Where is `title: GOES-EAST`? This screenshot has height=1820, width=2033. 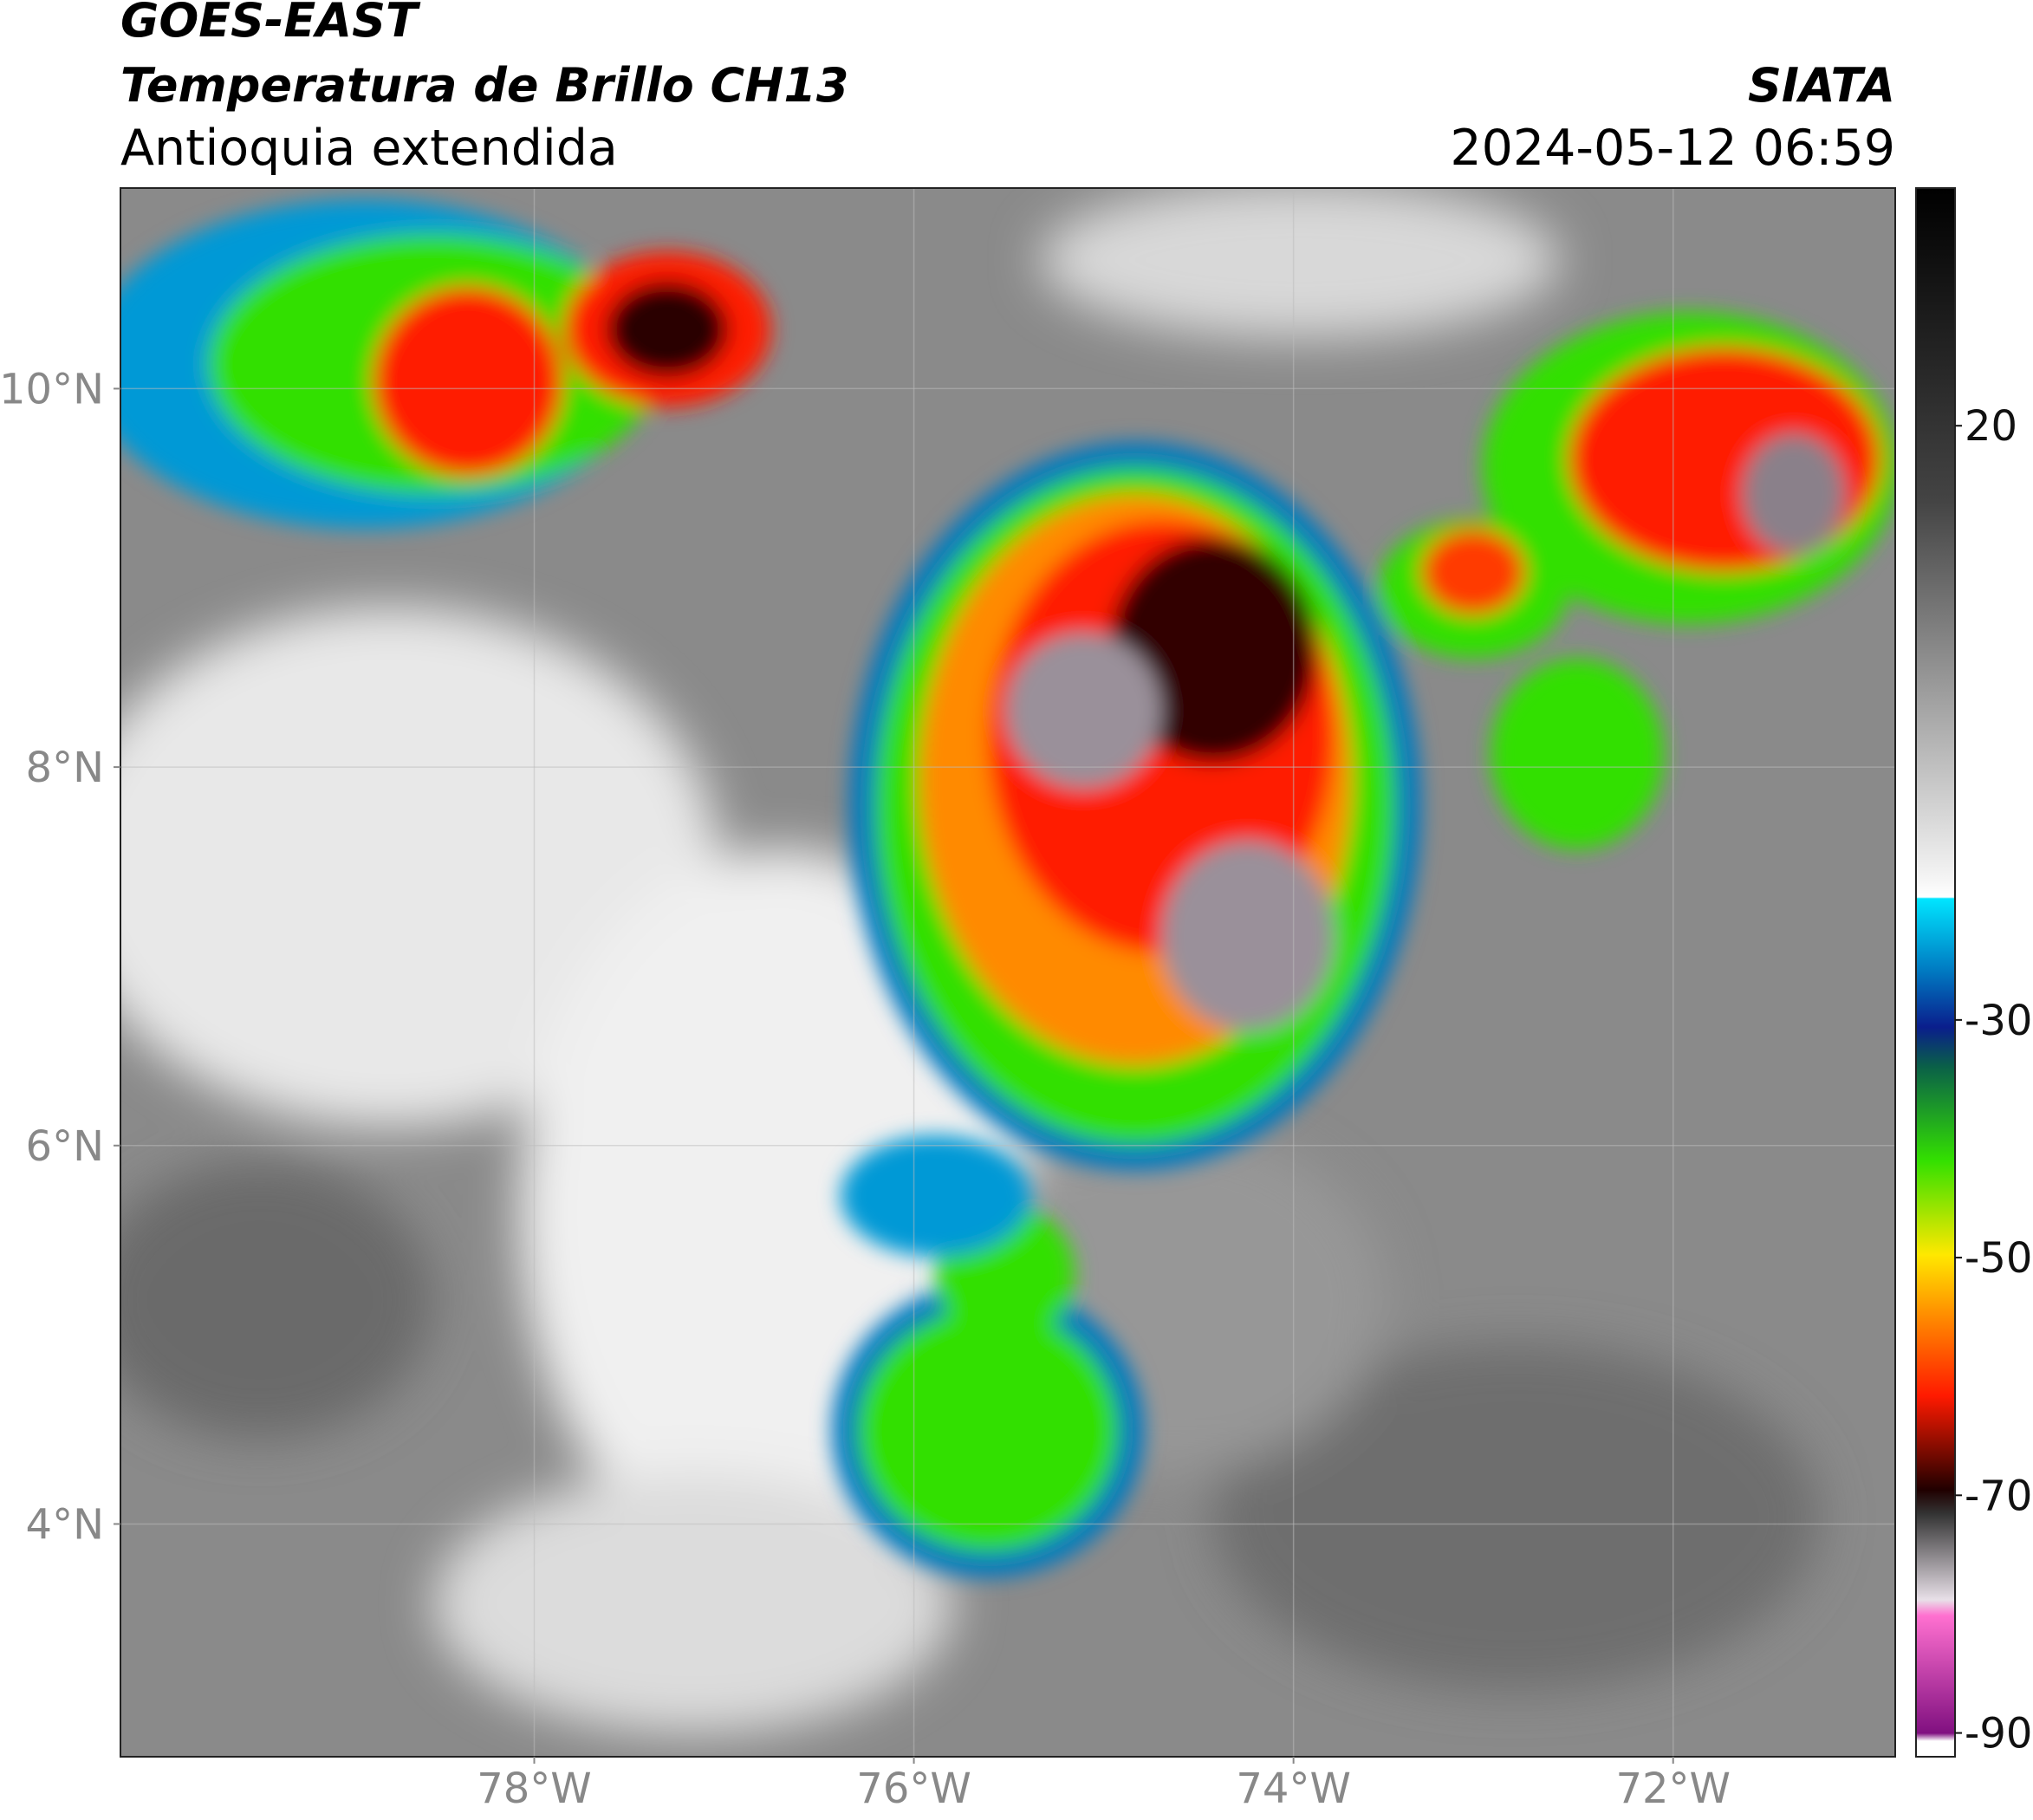
title: GOES-EAST is located at coordinates (270, 24).